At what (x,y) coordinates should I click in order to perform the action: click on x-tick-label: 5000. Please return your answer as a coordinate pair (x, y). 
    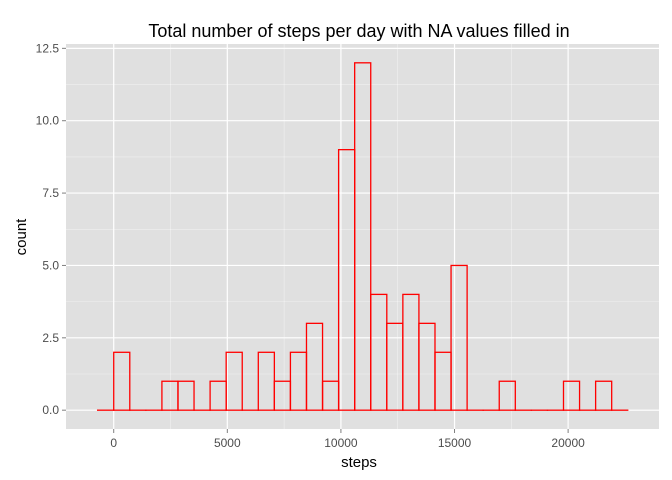
    Looking at the image, I should click on (227, 443).